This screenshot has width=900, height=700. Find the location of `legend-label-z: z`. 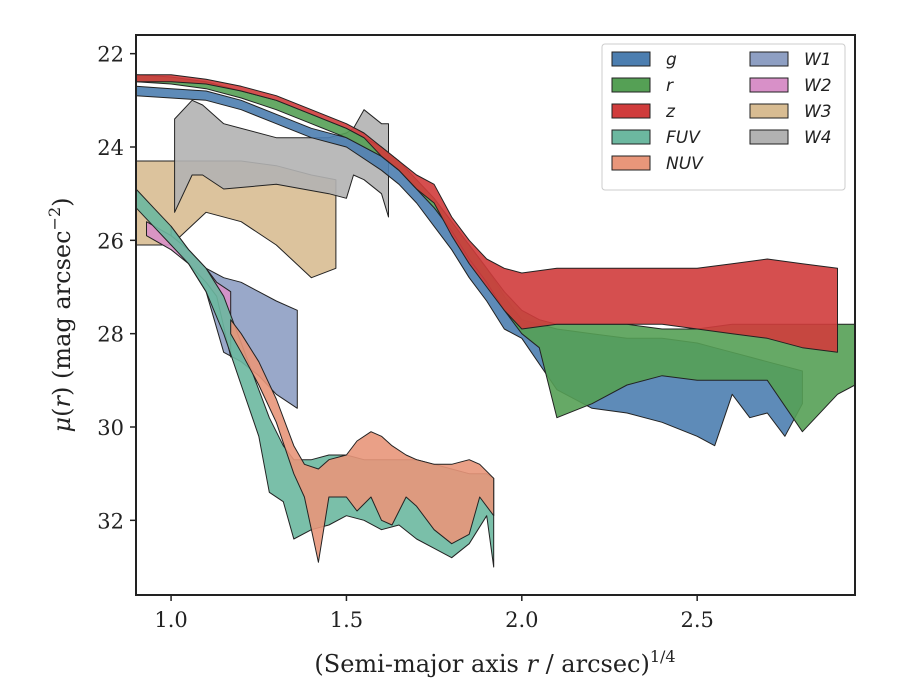

legend-label-z: z is located at coordinates (670, 112).